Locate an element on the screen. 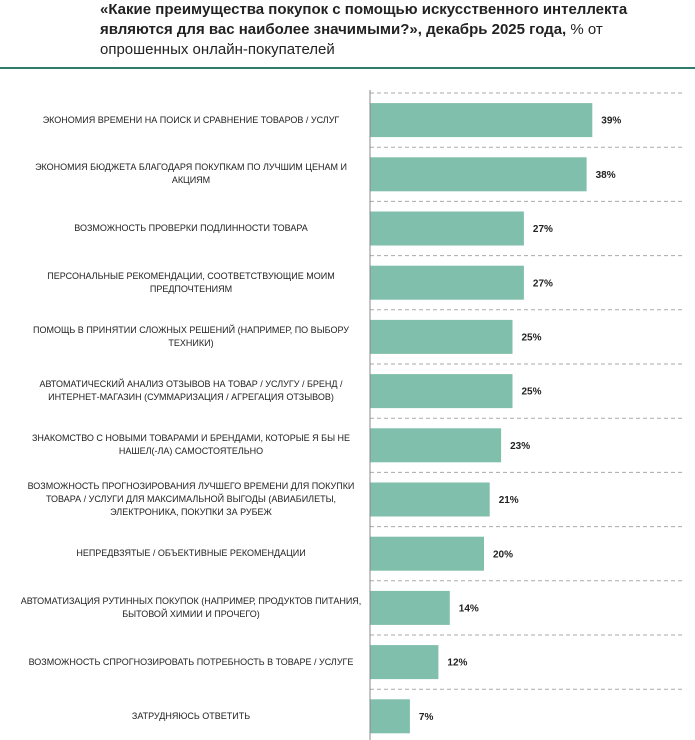 The width and height of the screenshot is (695, 740). value-label: 20% is located at coordinates (503, 554).